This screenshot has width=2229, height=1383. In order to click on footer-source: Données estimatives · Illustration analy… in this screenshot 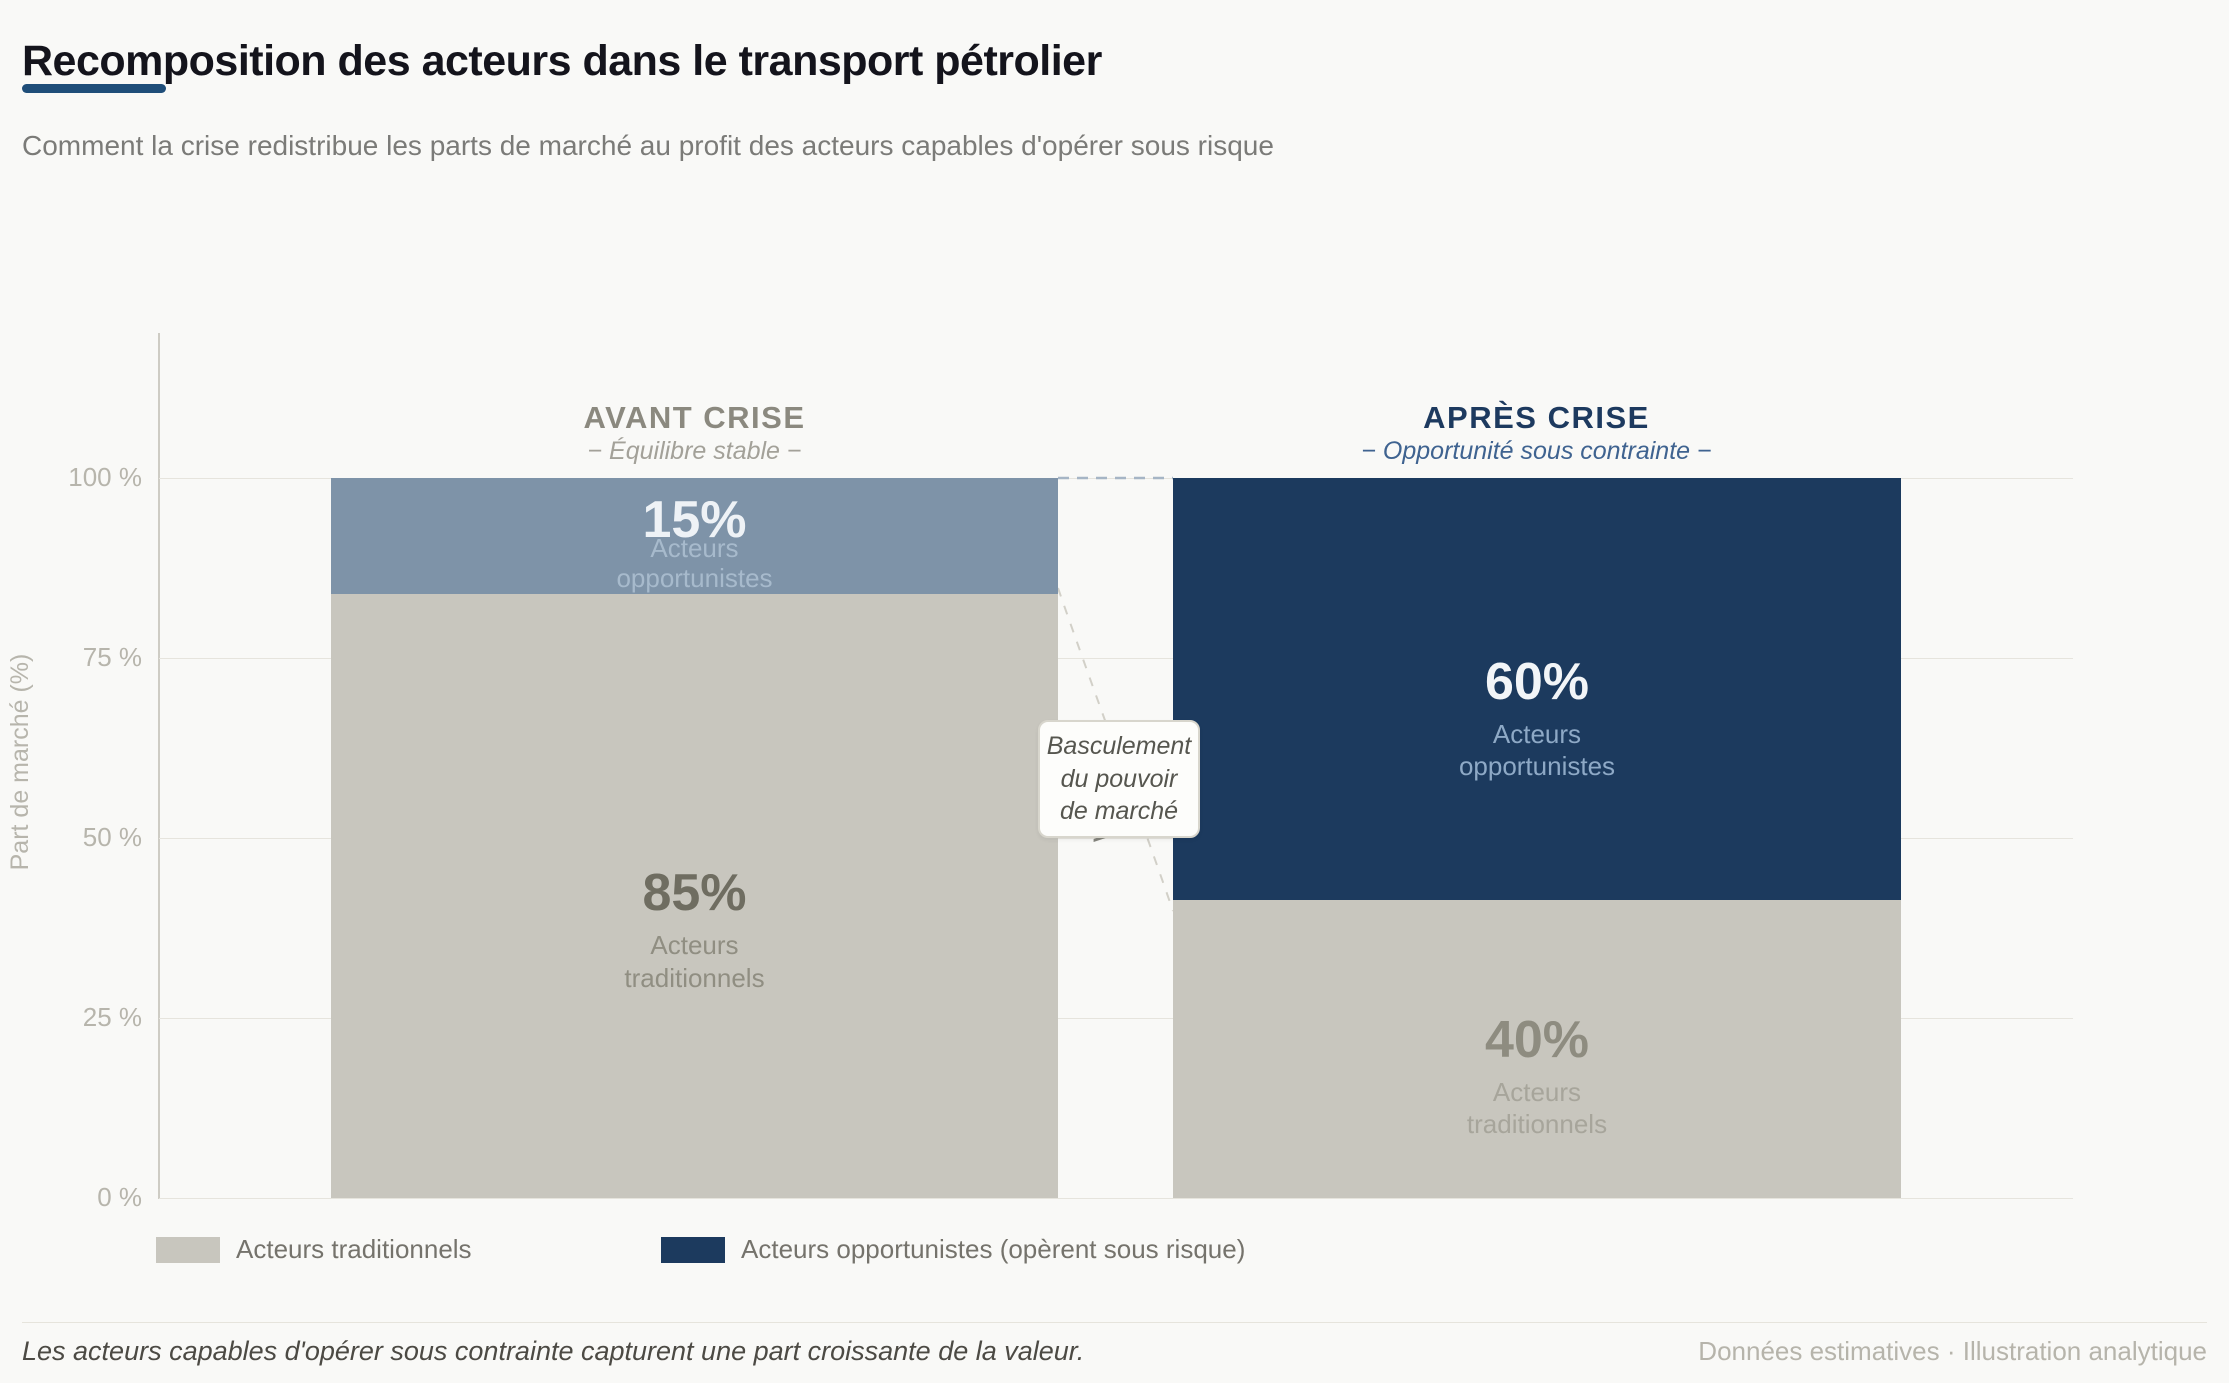, I will do `click(1952, 1351)`.